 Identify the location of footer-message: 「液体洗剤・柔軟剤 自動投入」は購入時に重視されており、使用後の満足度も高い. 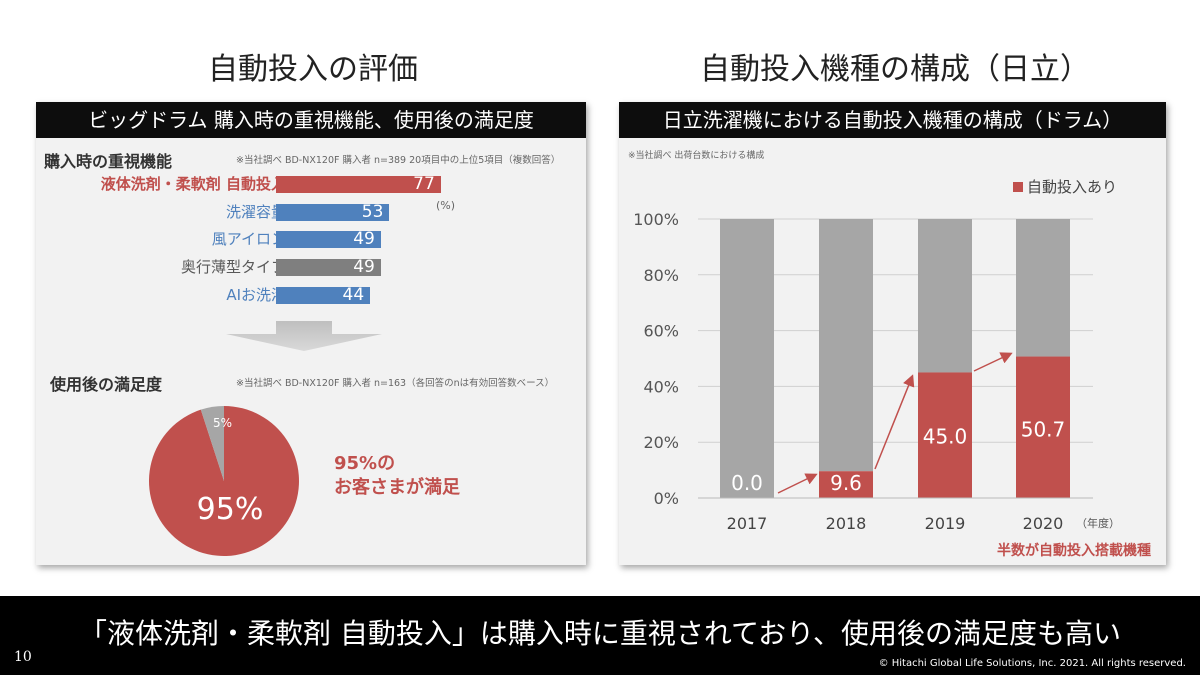
(600, 633).